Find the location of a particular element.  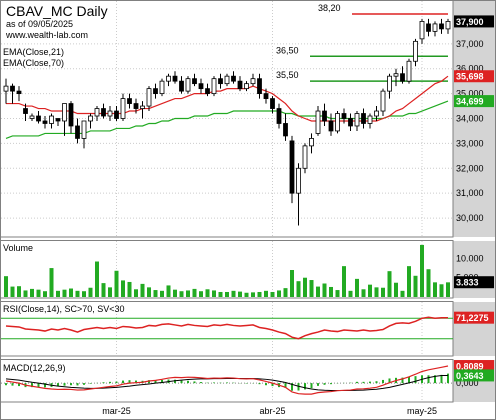

x-tick-label: abr-25 is located at coordinates (272, 411).